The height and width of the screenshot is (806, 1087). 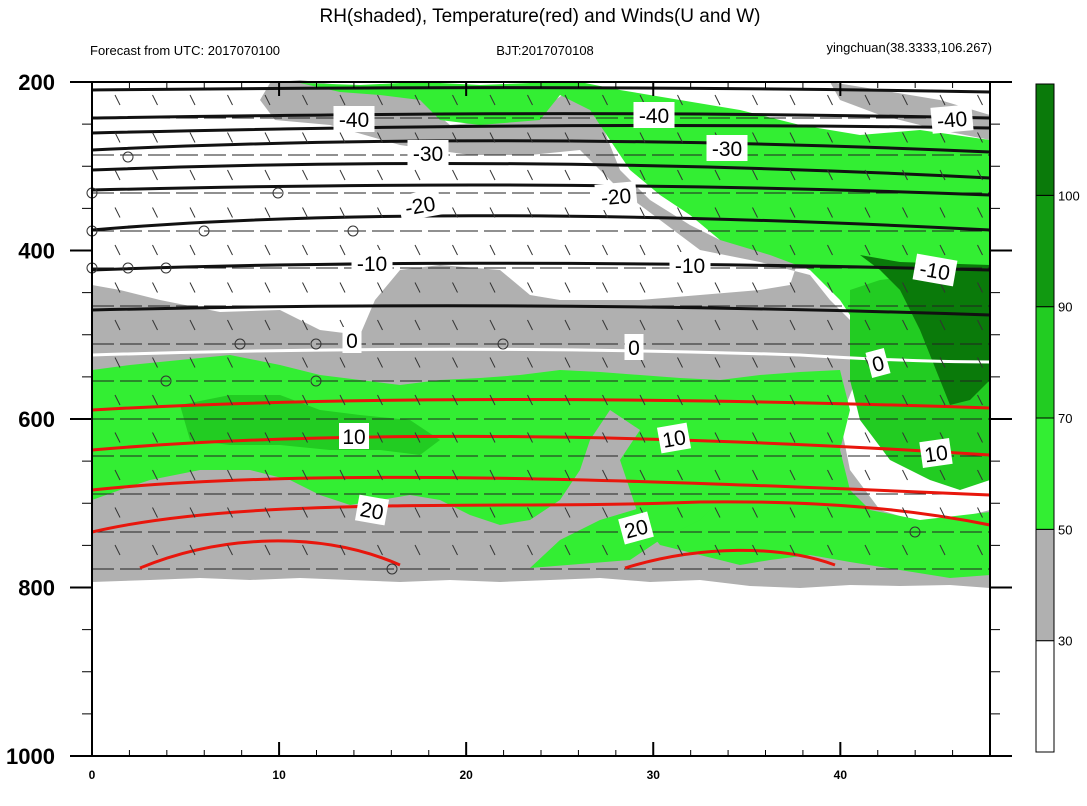 I want to click on colorbar-swatch, so click(x=1045, y=362).